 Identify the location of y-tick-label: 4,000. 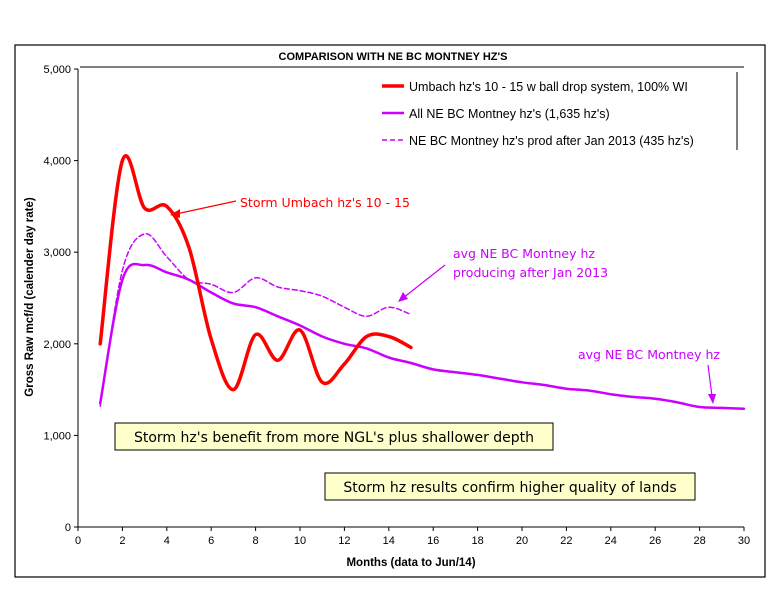
(57, 162).